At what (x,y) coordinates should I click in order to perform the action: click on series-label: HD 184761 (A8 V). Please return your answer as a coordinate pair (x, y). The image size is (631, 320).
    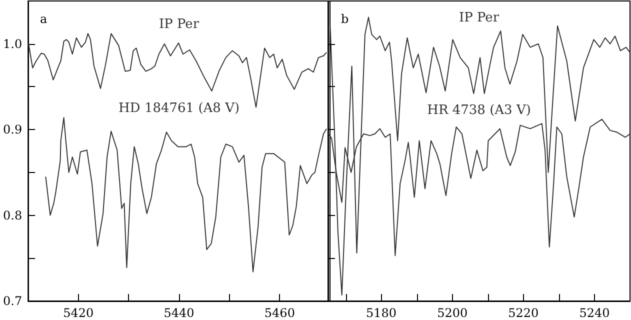
    Looking at the image, I should click on (179, 108).